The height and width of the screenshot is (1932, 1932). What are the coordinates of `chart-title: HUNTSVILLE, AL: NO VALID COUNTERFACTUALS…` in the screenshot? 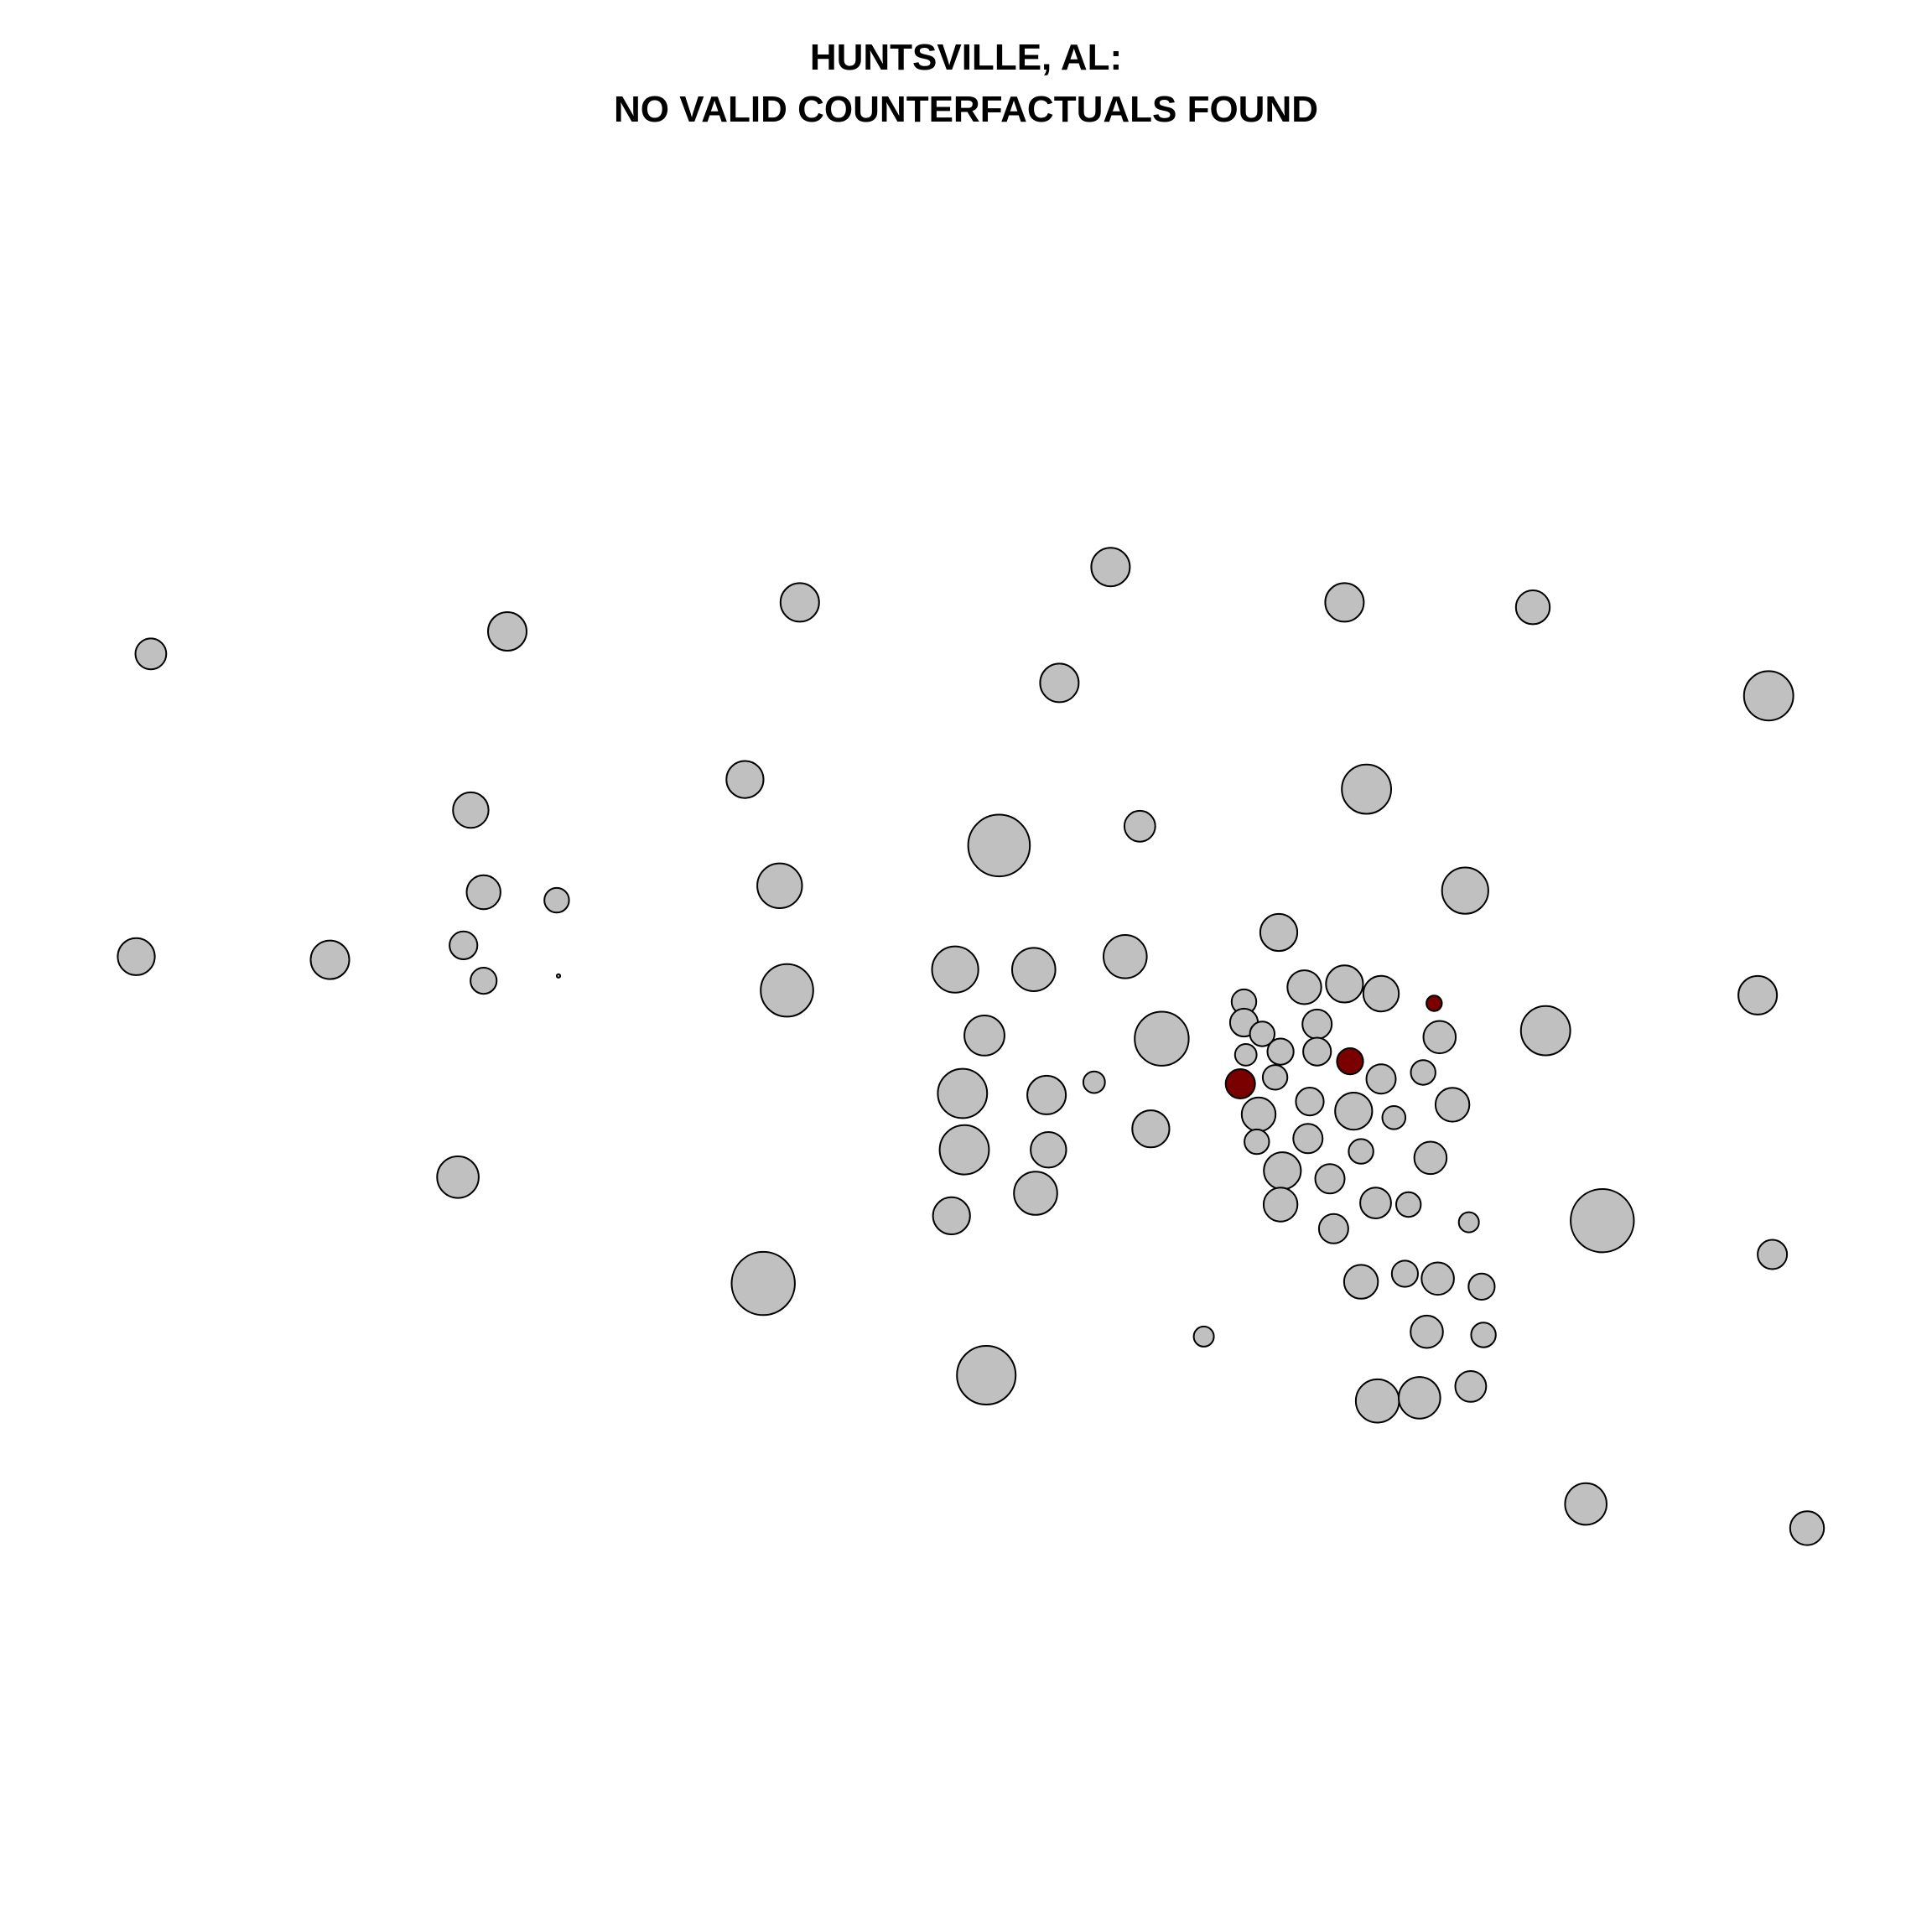 It's located at (966, 84).